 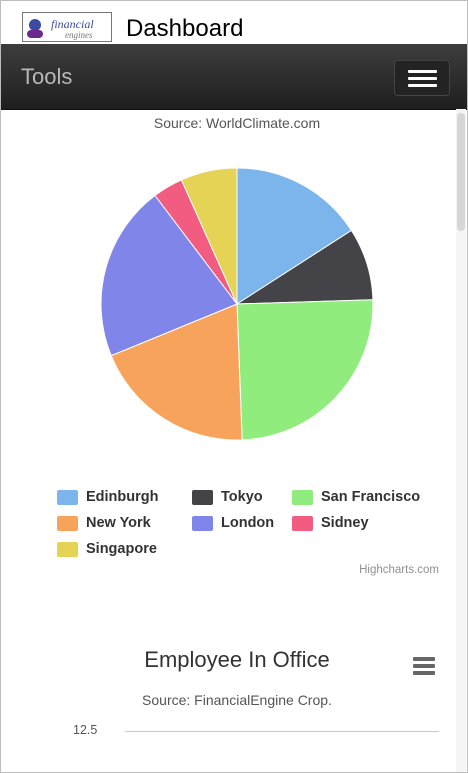 What do you see at coordinates (461, 172) in the screenshot?
I see `scrollbar-thumb` at bounding box center [461, 172].